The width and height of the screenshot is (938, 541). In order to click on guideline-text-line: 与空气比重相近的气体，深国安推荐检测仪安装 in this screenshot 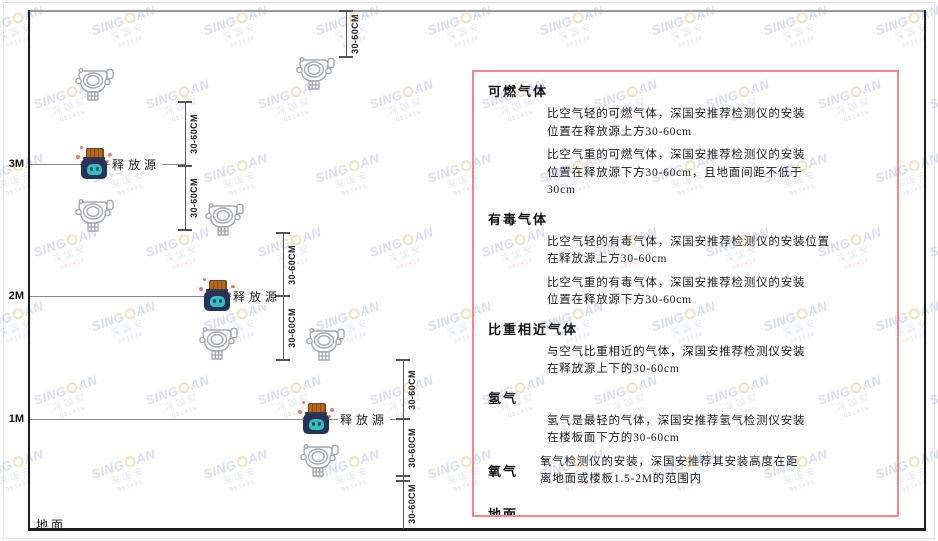, I will do `click(676, 351)`.